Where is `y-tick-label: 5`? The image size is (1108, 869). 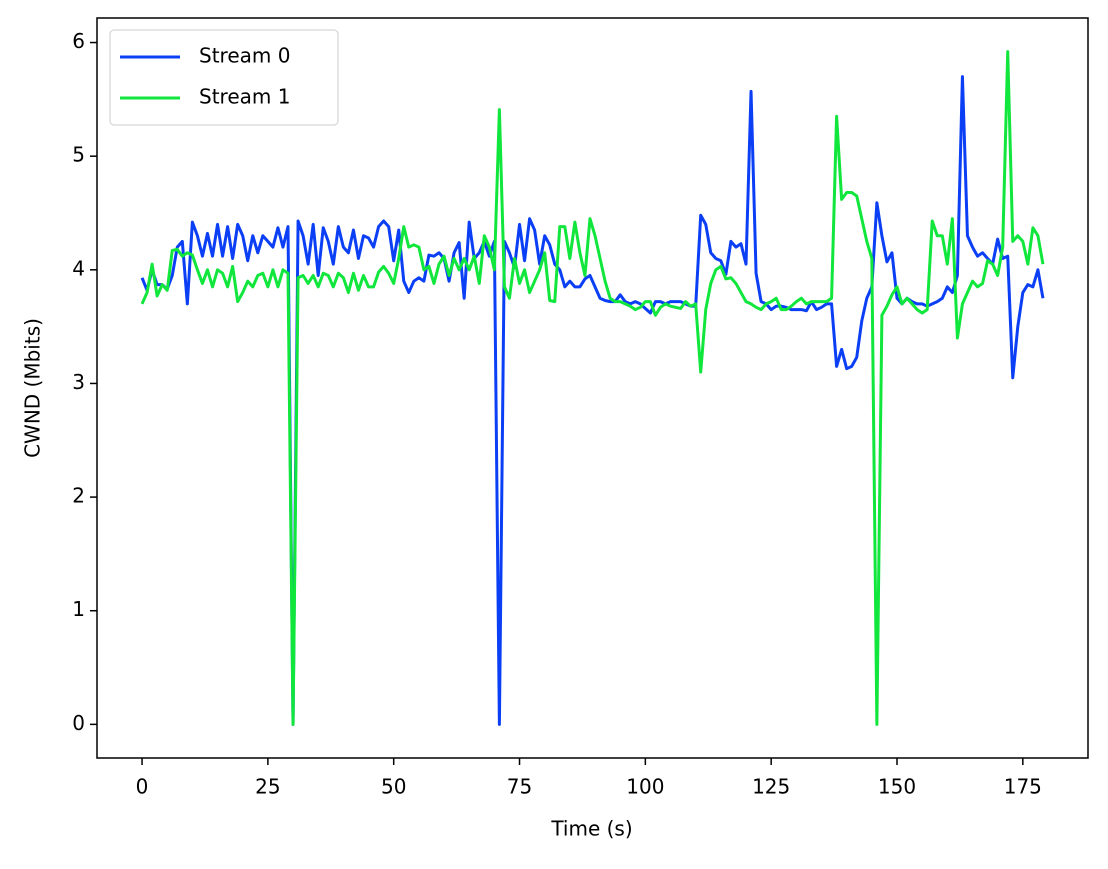
y-tick-label: 5 is located at coordinates (78, 155).